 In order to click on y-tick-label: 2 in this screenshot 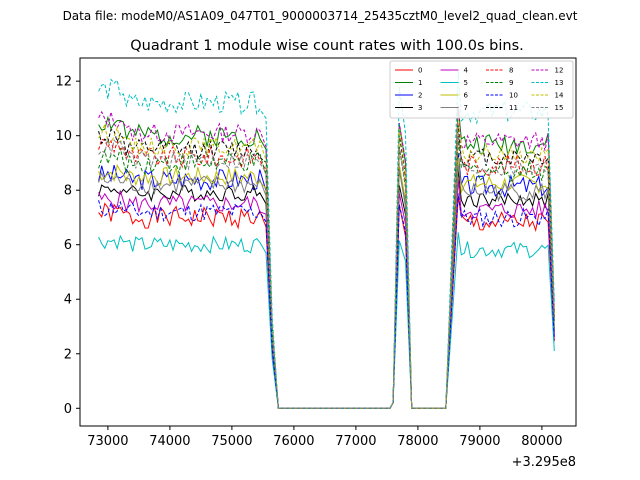, I will do `click(68, 354)`.